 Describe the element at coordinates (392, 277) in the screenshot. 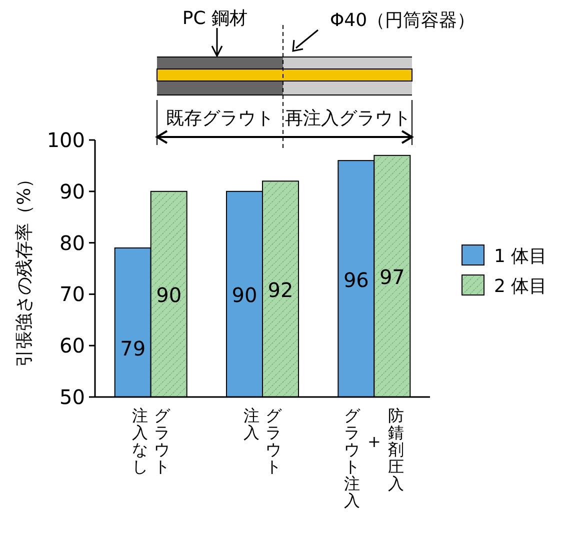

I see `data-label: 97` at that location.